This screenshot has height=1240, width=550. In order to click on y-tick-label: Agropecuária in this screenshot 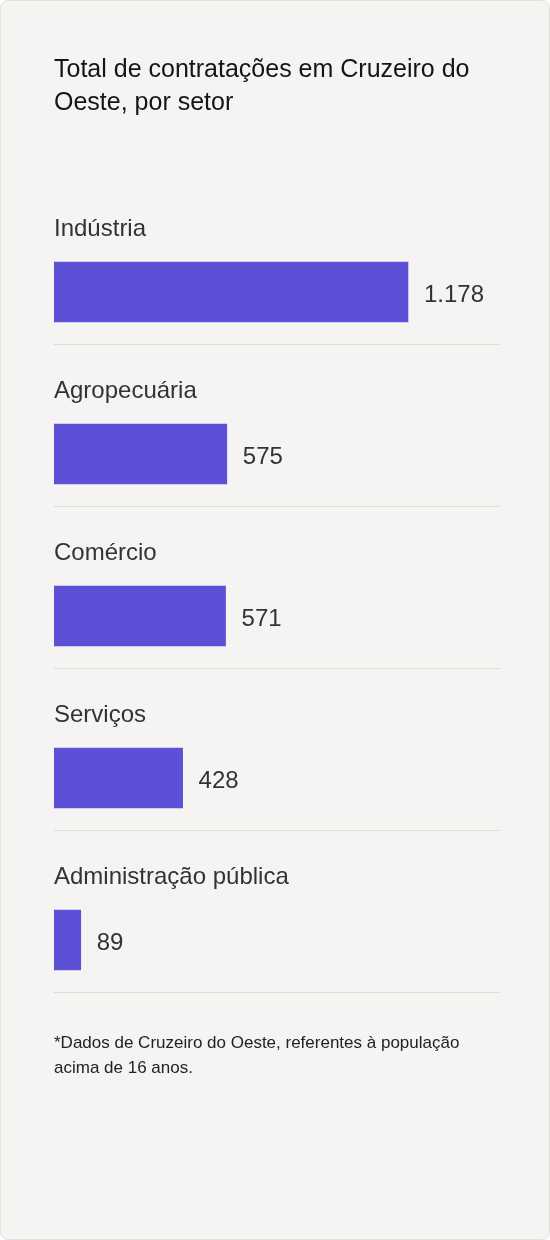, I will do `click(126, 389)`.